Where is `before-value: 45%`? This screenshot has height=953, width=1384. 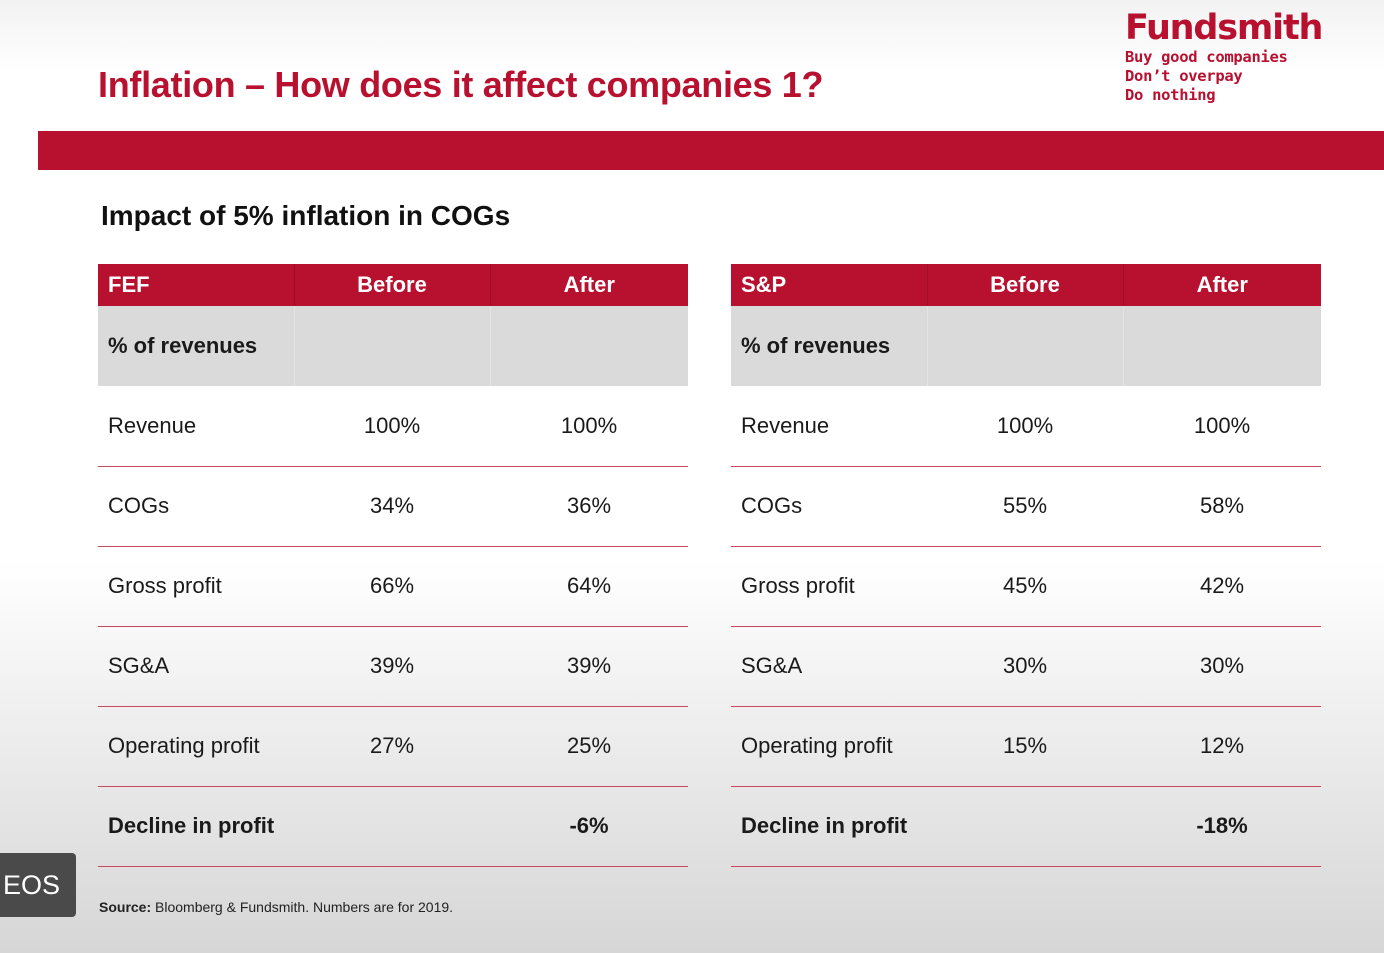 before-value: 45% is located at coordinates (1025, 586).